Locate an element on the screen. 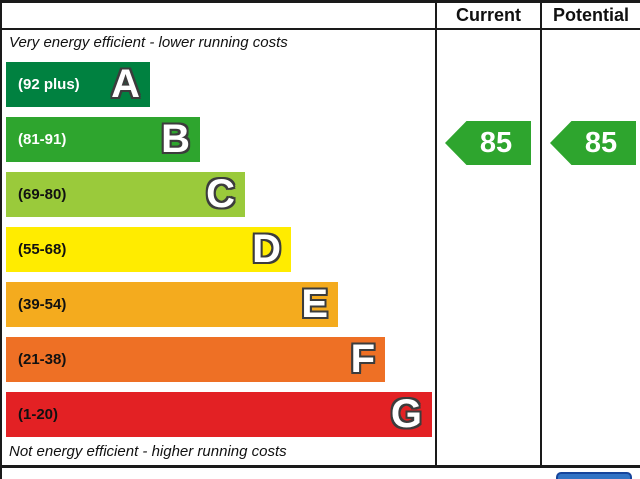 The image size is (640, 479). header-bottom-border is located at coordinates (320, 29).